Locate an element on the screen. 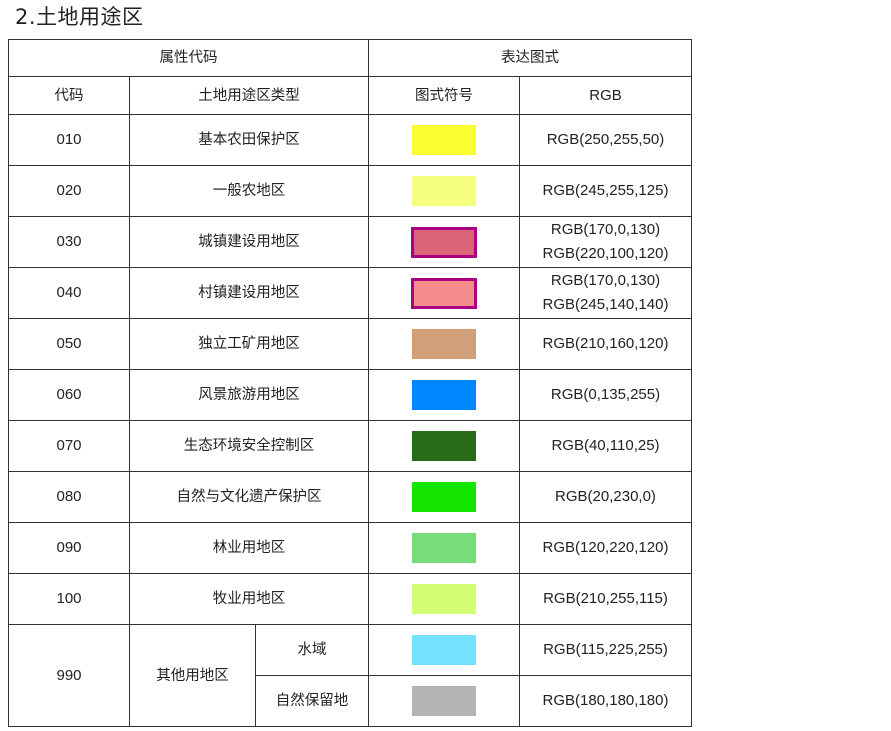 The width and height of the screenshot is (891, 731). rgb-cell: RGB(170,0,130) RGB(220,100,120) is located at coordinates (605, 242).